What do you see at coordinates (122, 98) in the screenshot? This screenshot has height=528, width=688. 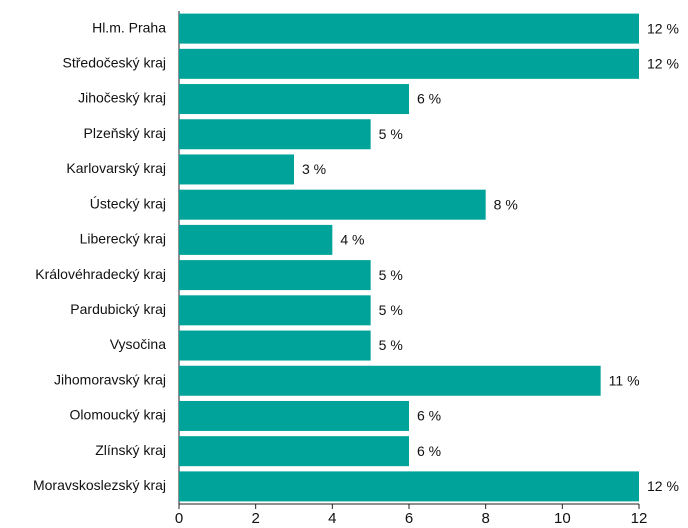 I see `y-tick-label: Jihočeský kraj` at bounding box center [122, 98].